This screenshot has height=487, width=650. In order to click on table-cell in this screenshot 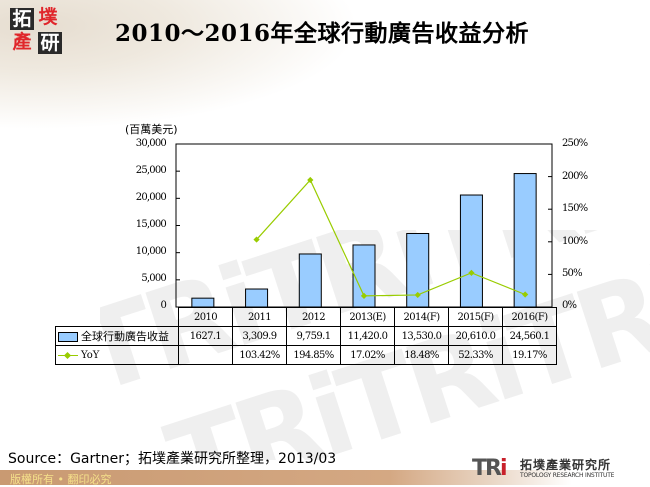, I will do `click(205, 355)`.